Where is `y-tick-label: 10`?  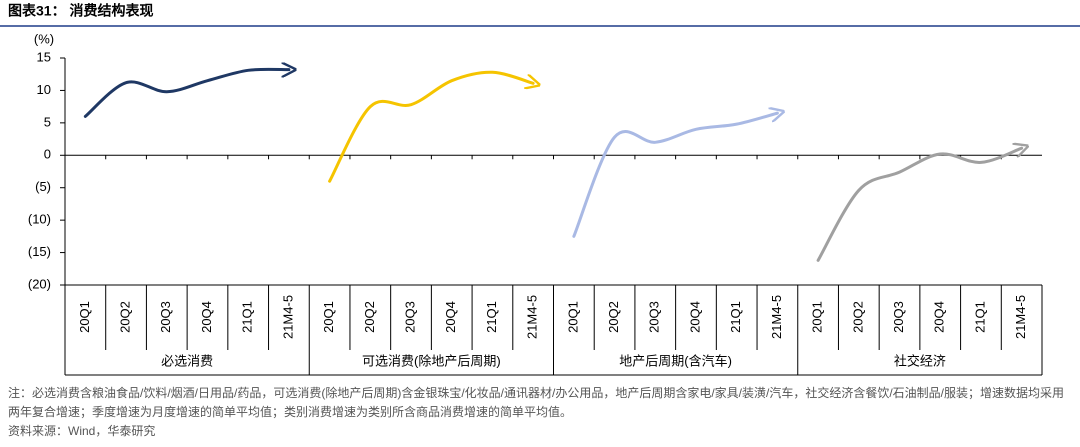
y-tick-label: 10 is located at coordinates (44, 89).